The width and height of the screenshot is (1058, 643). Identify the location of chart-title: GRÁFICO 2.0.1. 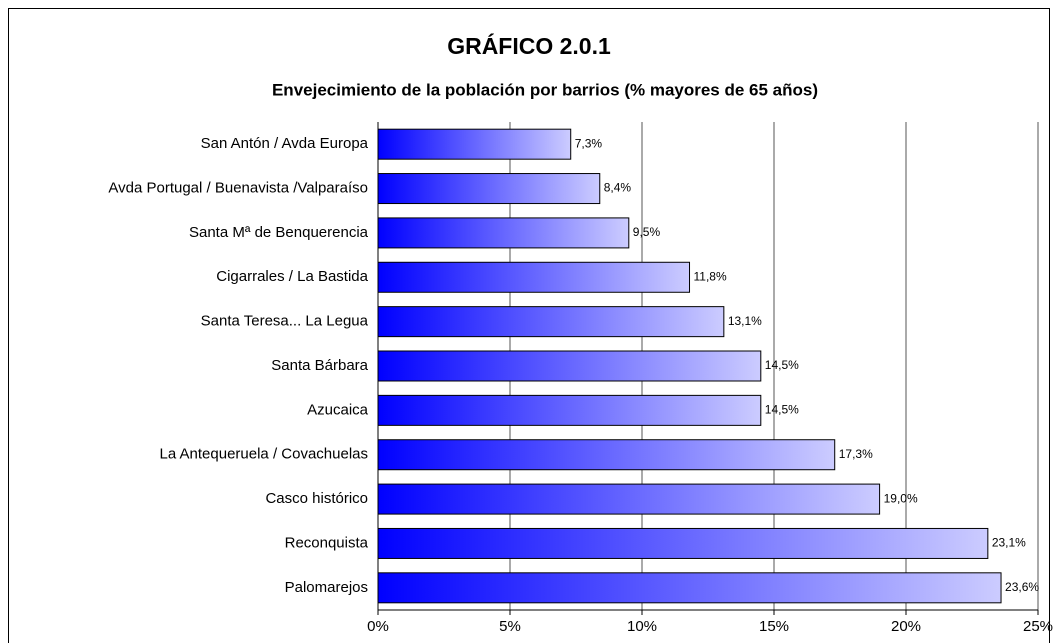
(529, 45).